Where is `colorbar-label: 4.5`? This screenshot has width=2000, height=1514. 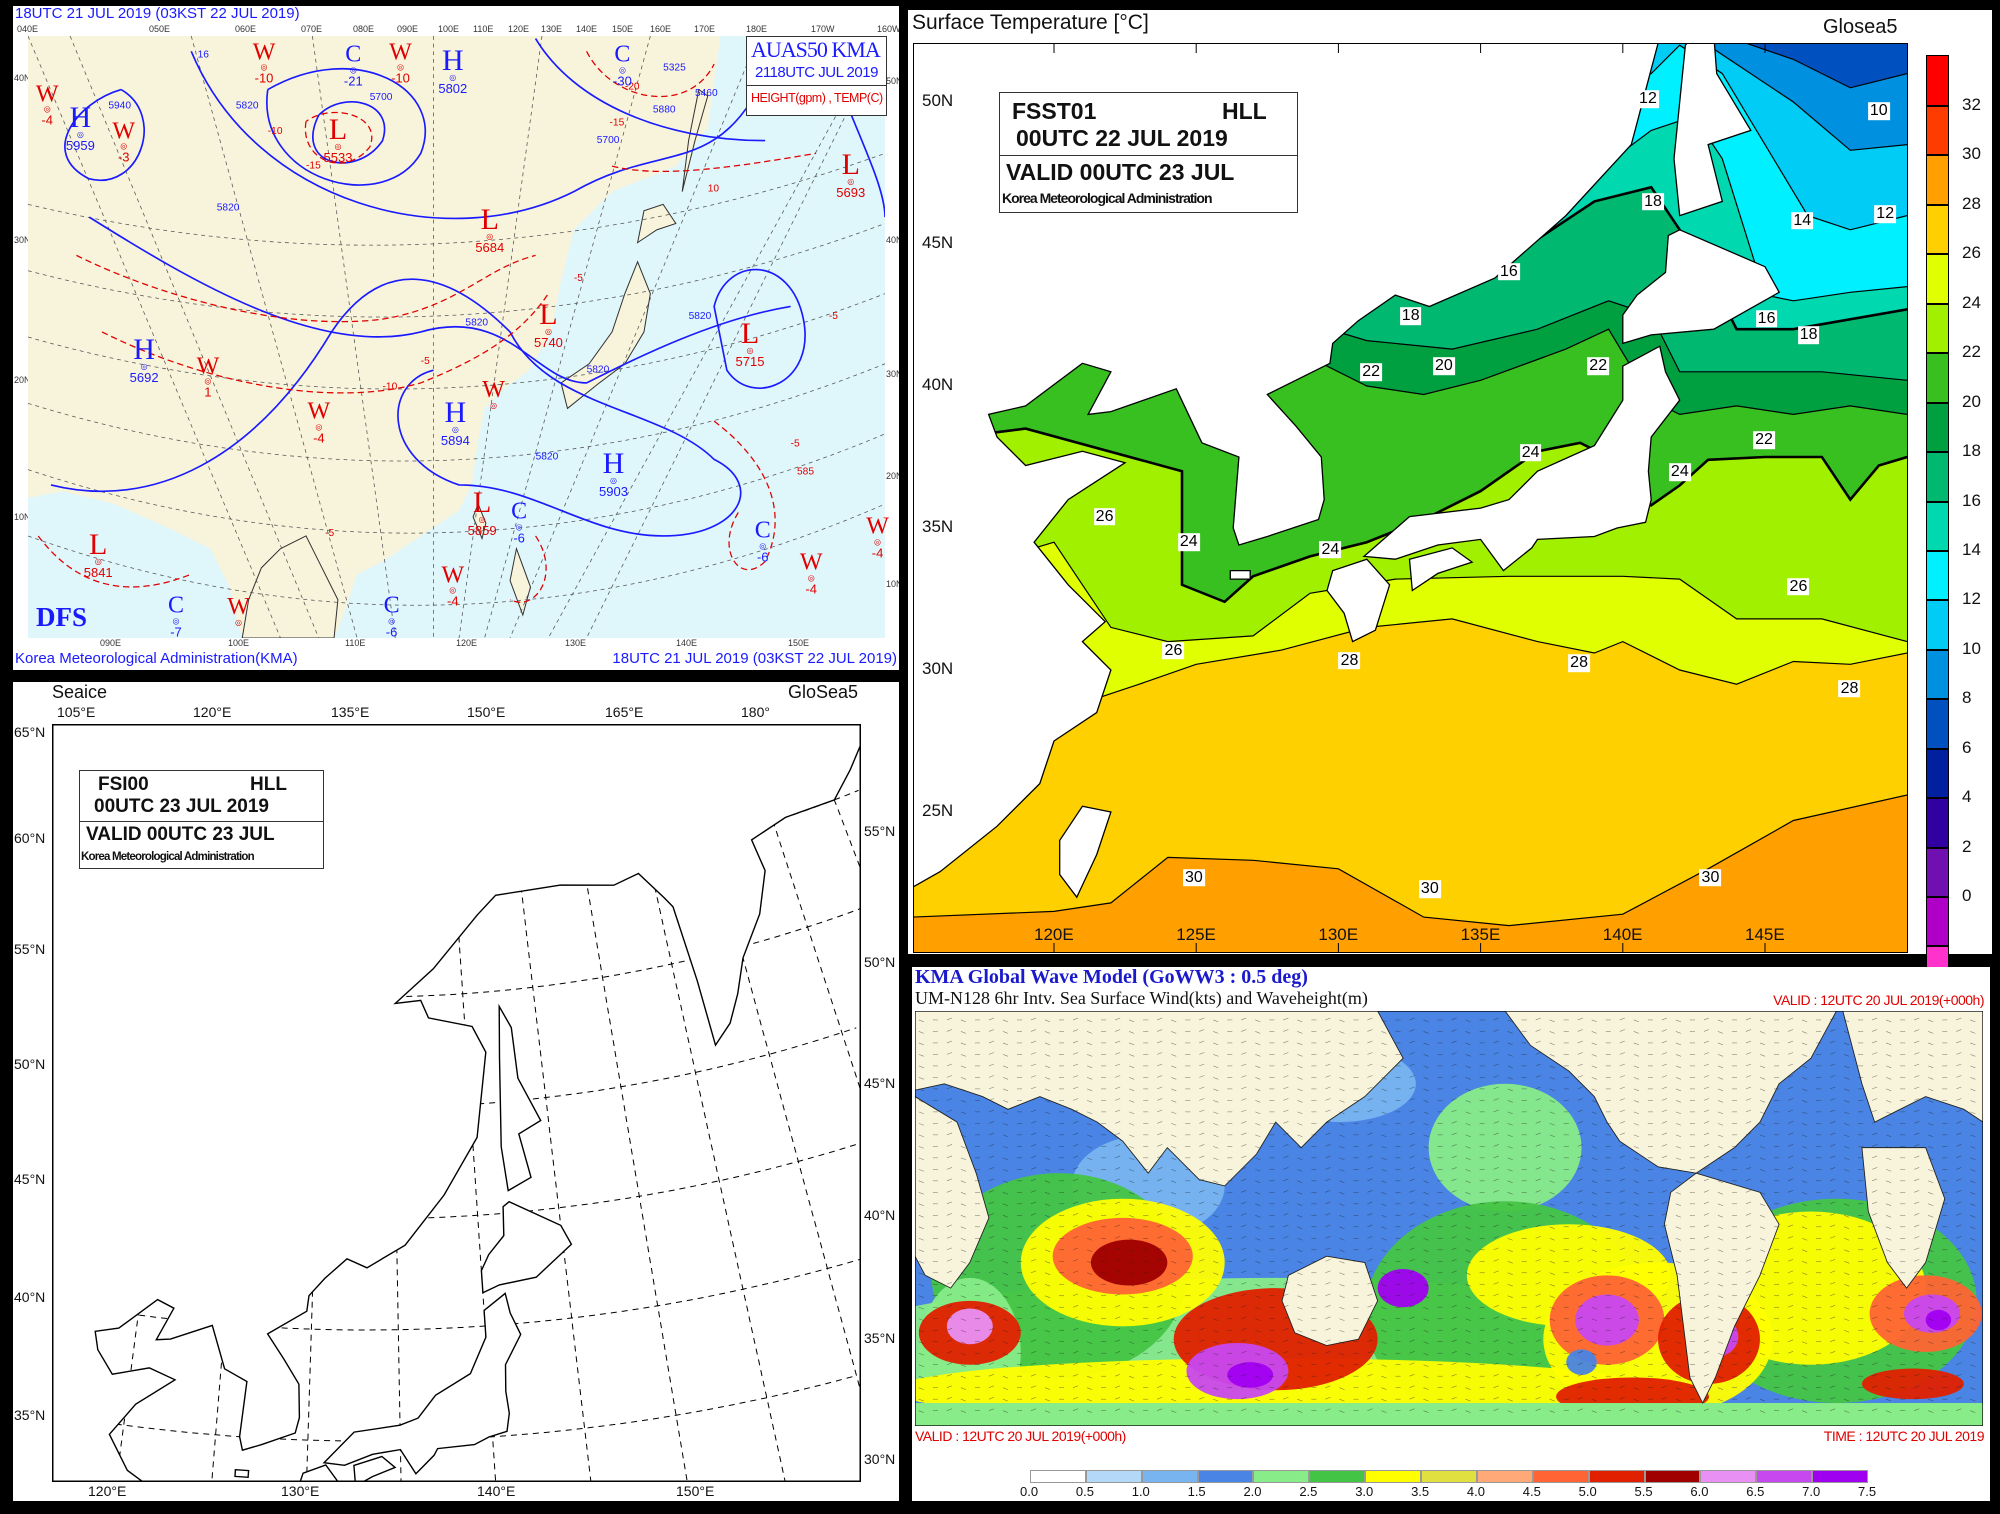 colorbar-label: 4.5 is located at coordinates (1531, 1491).